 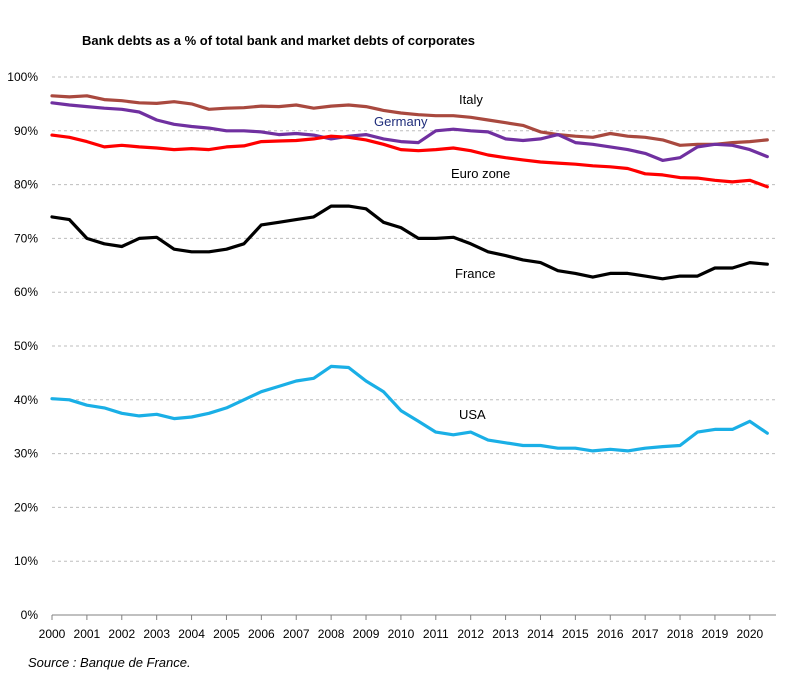 I want to click on x-tick-label: 2008, so click(x=331, y=634).